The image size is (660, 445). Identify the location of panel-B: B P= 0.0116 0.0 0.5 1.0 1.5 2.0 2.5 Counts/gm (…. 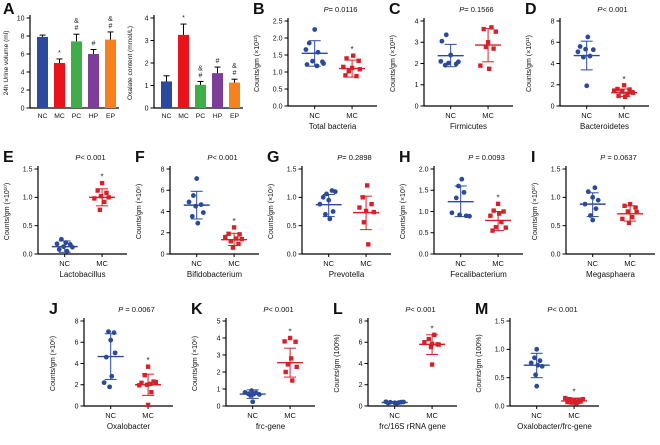
(318, 74).